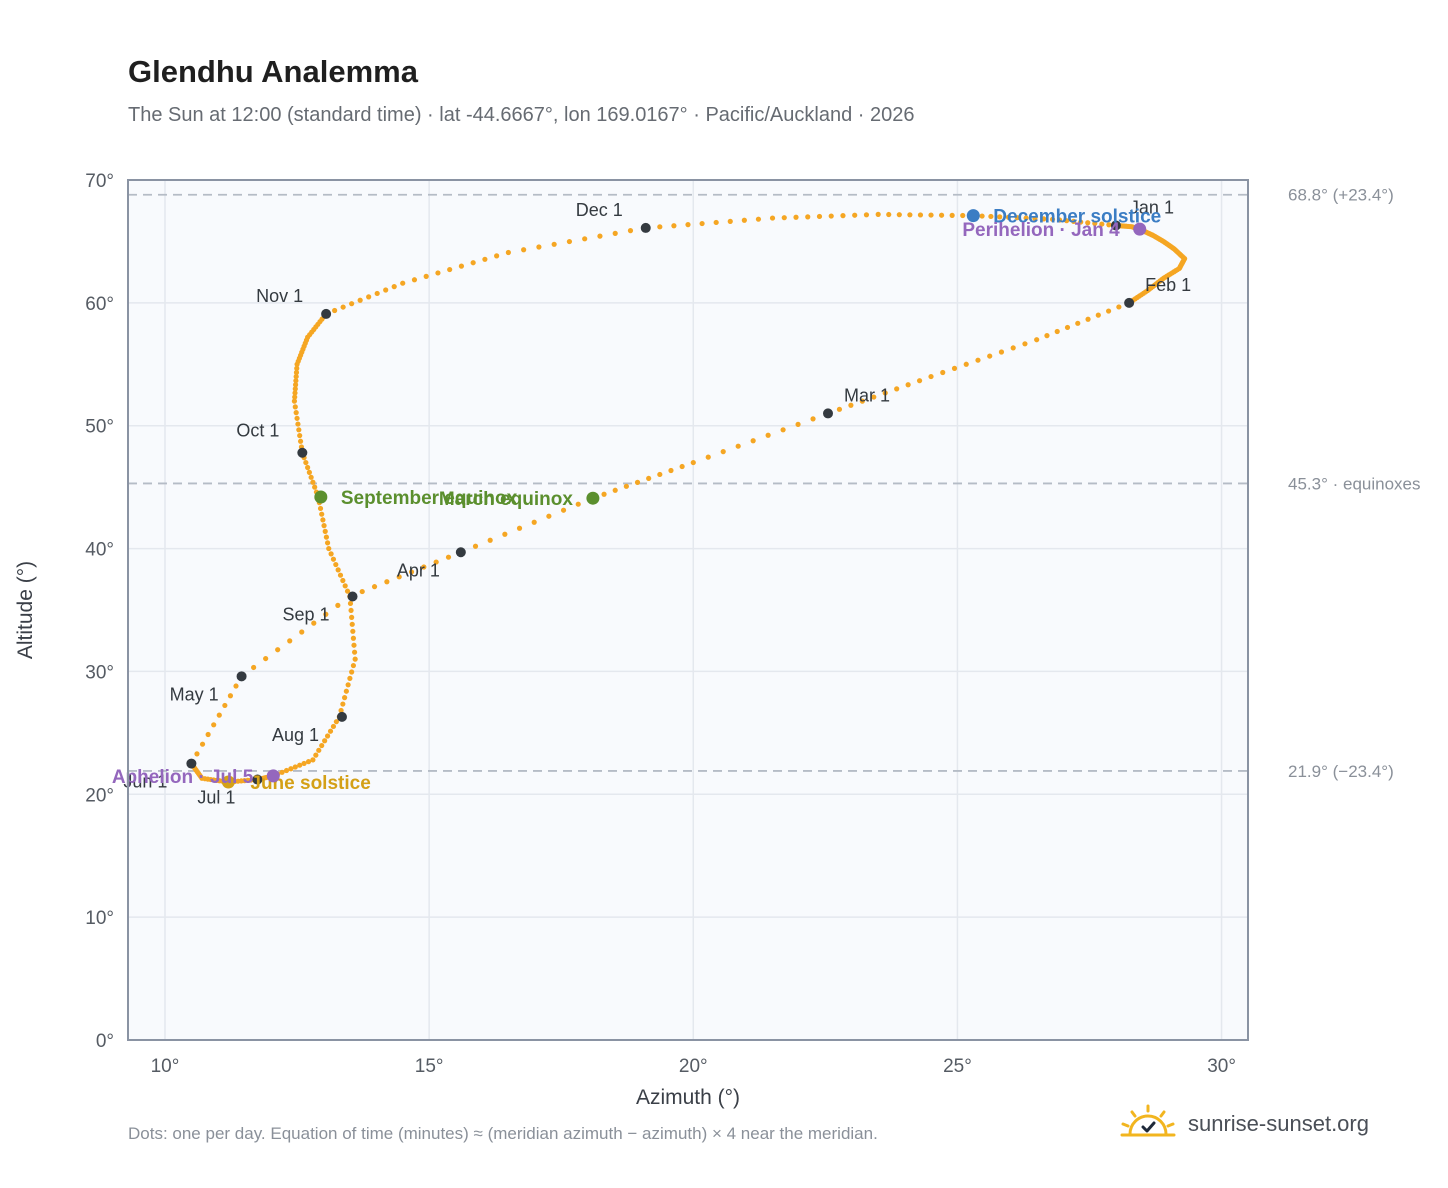 The height and width of the screenshot is (1188, 1448). Describe the element at coordinates (599, 210) in the screenshot. I see `month-marker-label: Dec 1` at that location.